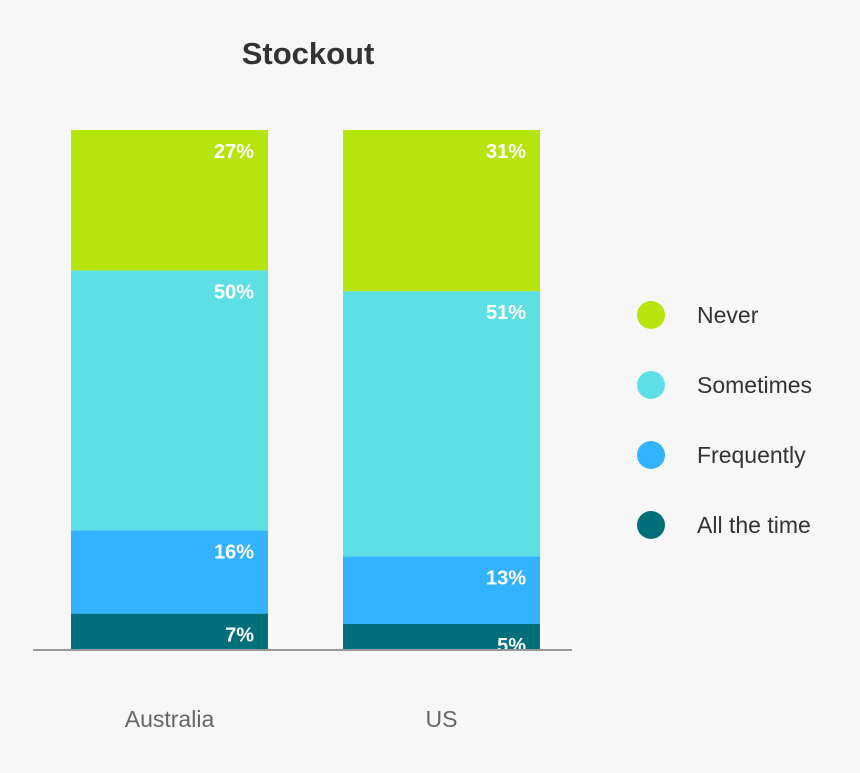  Describe the element at coordinates (234, 152) in the screenshot. I see `data-label-australia-never: 27%` at that location.